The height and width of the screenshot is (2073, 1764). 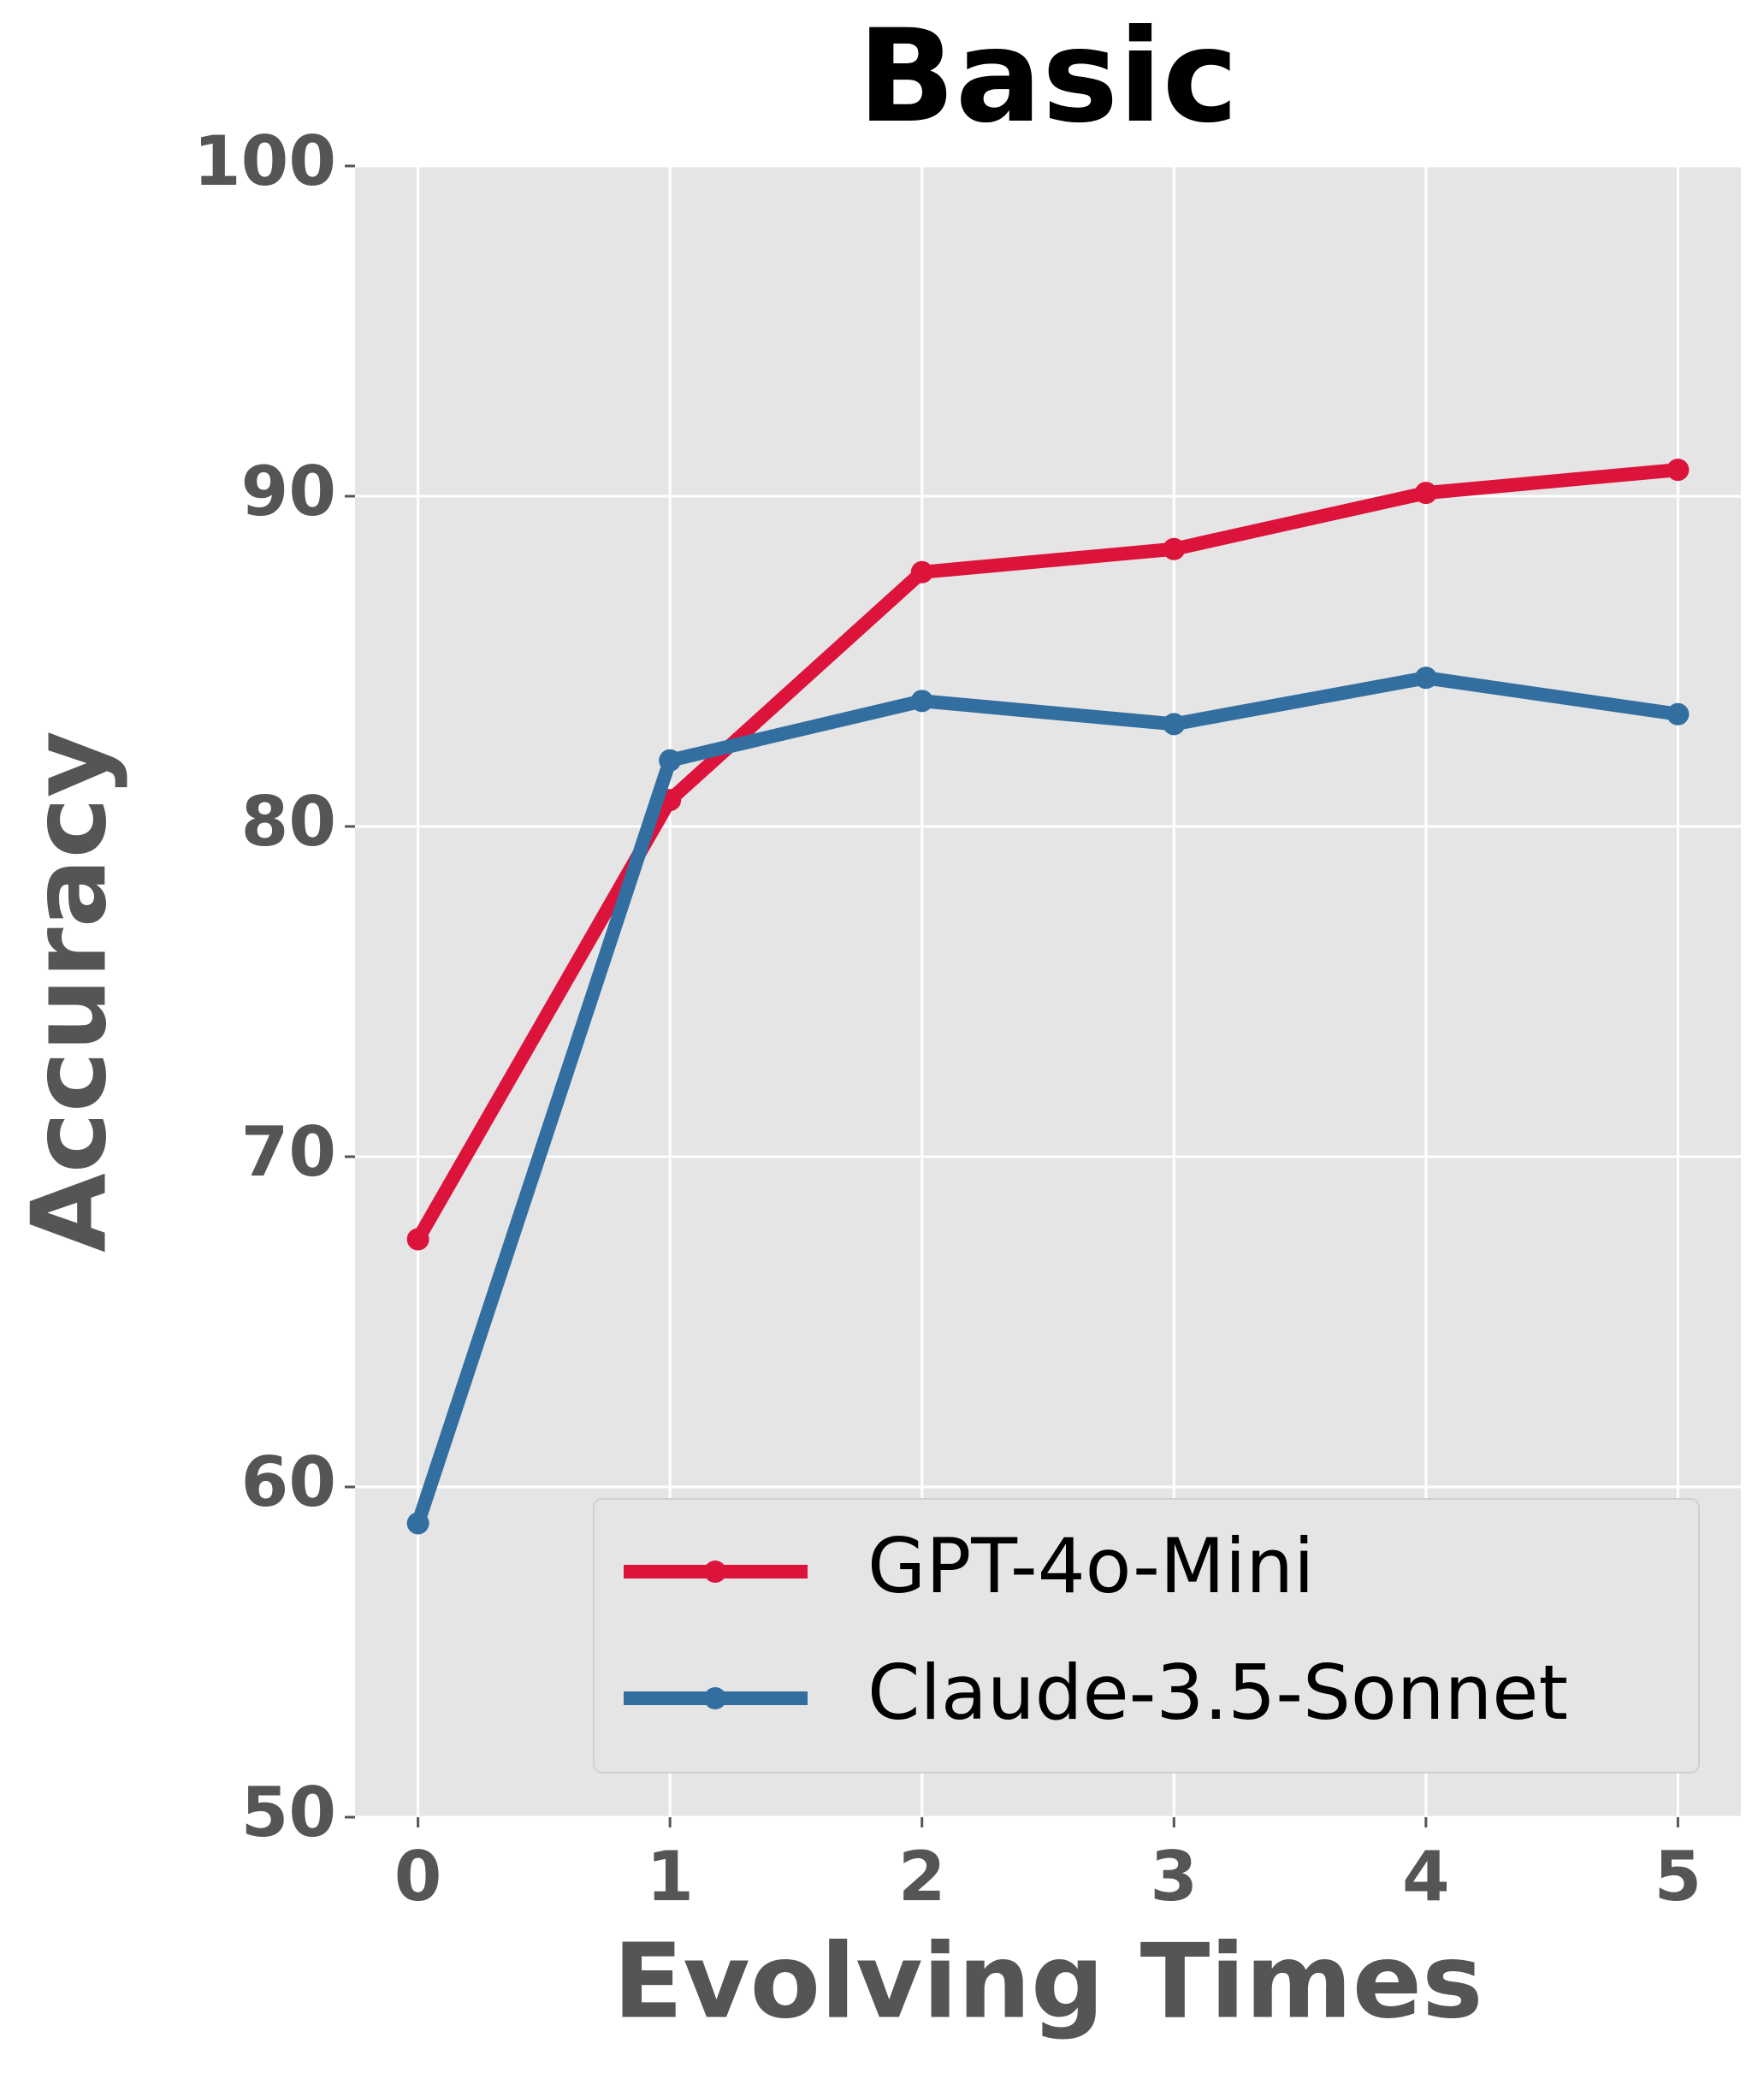 What do you see at coordinates (1174, 1877) in the screenshot?
I see `x-tick-label: 3` at bounding box center [1174, 1877].